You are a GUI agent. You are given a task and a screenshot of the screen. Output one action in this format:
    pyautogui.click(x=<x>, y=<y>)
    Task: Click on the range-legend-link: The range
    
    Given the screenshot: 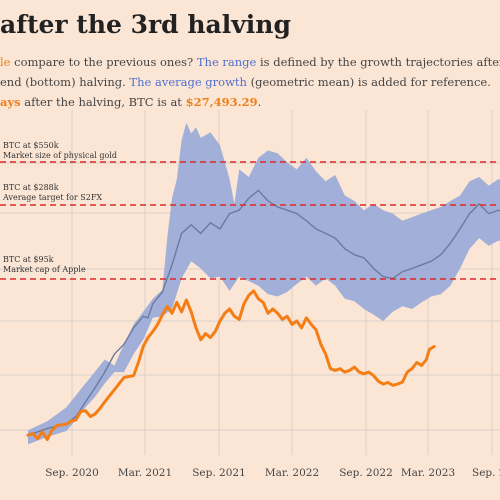 What is the action you would take?
    pyautogui.click(x=226, y=62)
    